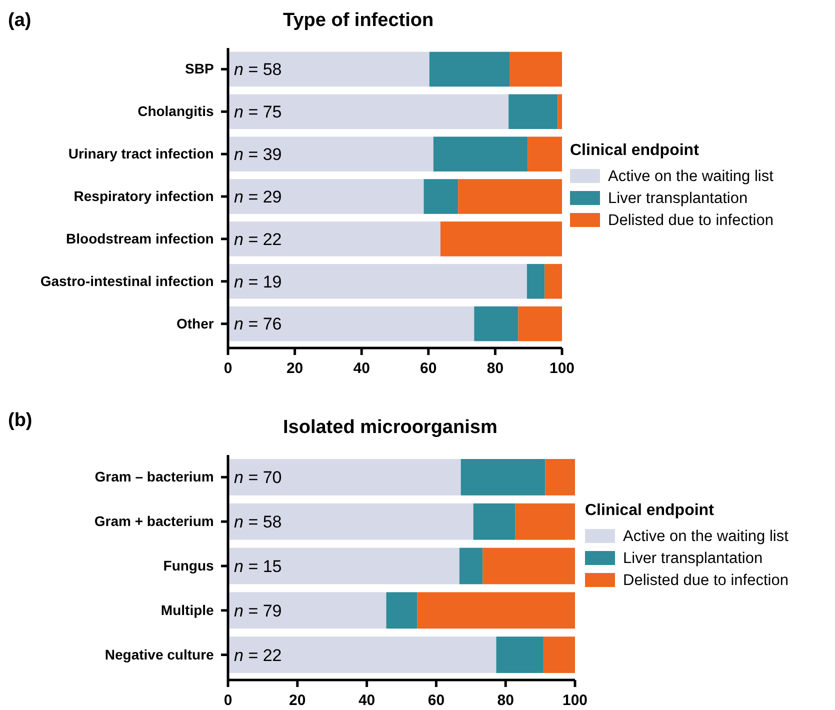 The height and width of the screenshot is (710, 835). What do you see at coordinates (258, 478) in the screenshot?
I see `annotation: n = 70` at bounding box center [258, 478].